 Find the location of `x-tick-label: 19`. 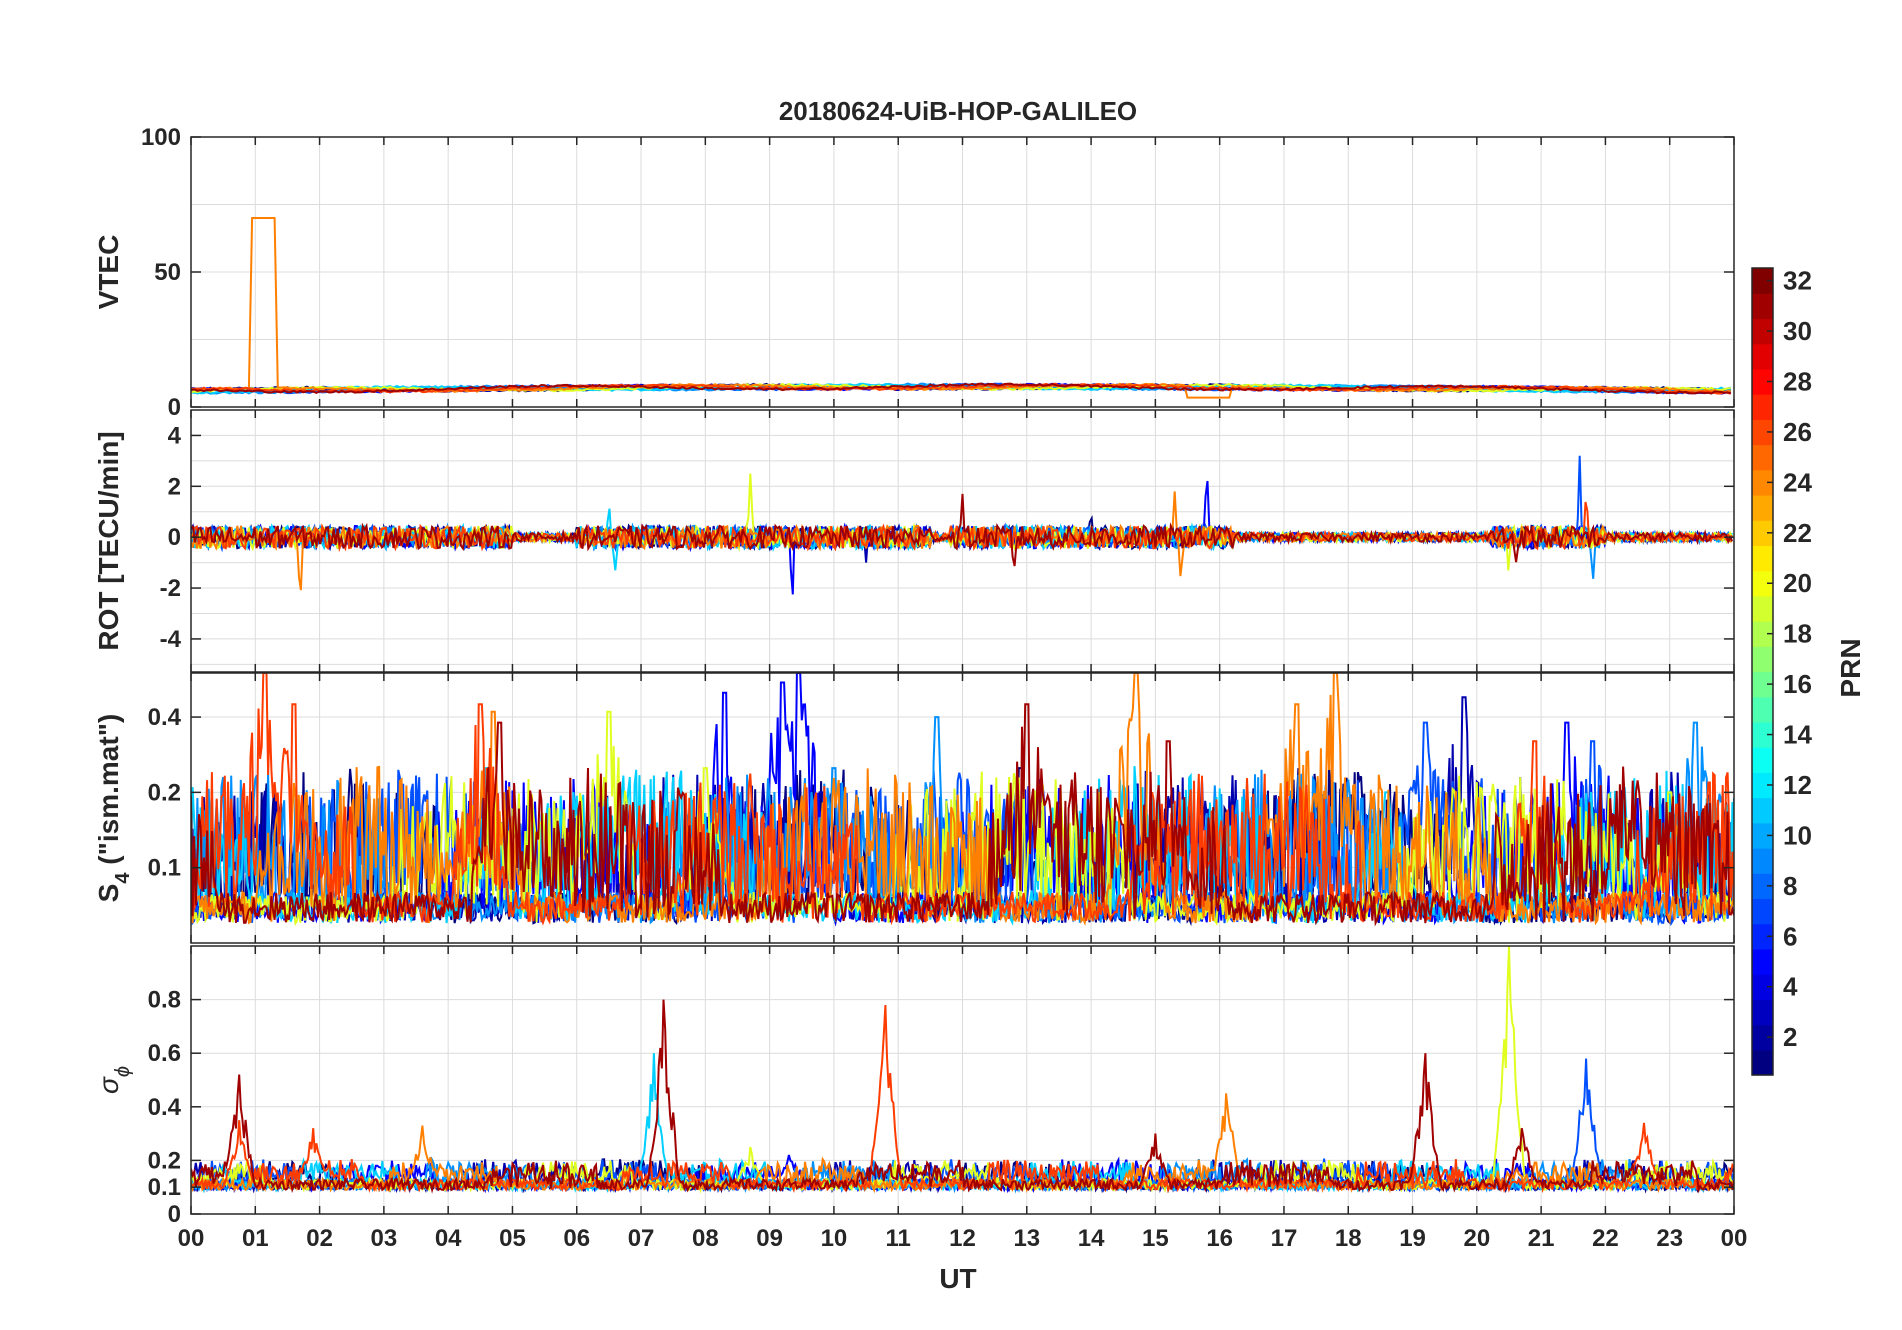

x-tick-label: 19 is located at coordinates (1412, 1238).